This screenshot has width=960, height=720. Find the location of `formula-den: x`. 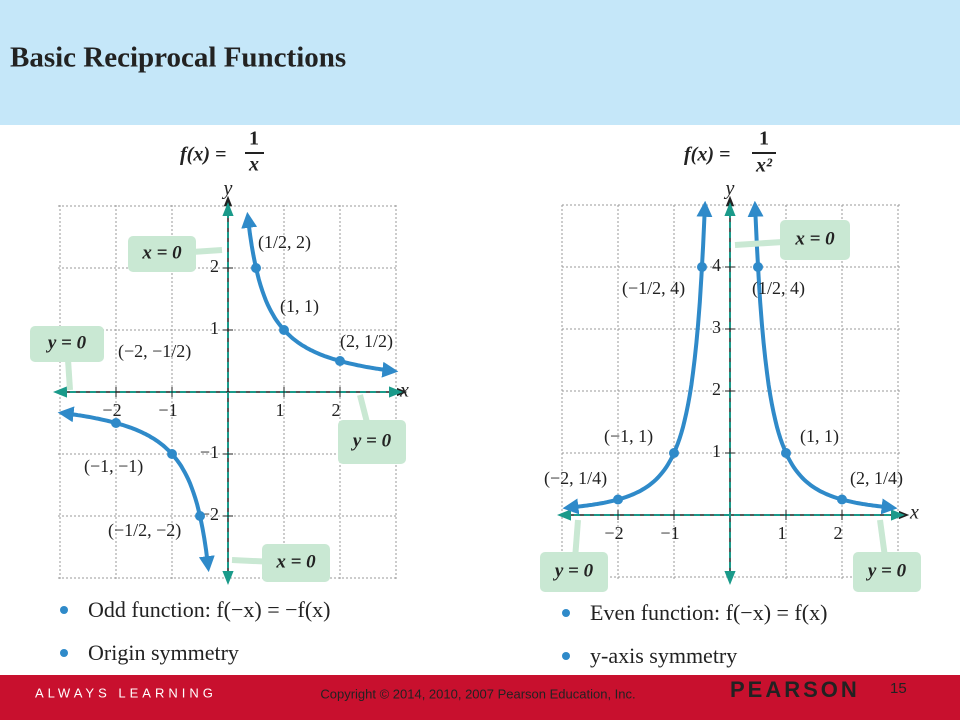

formula-den: x is located at coordinates (253, 165).